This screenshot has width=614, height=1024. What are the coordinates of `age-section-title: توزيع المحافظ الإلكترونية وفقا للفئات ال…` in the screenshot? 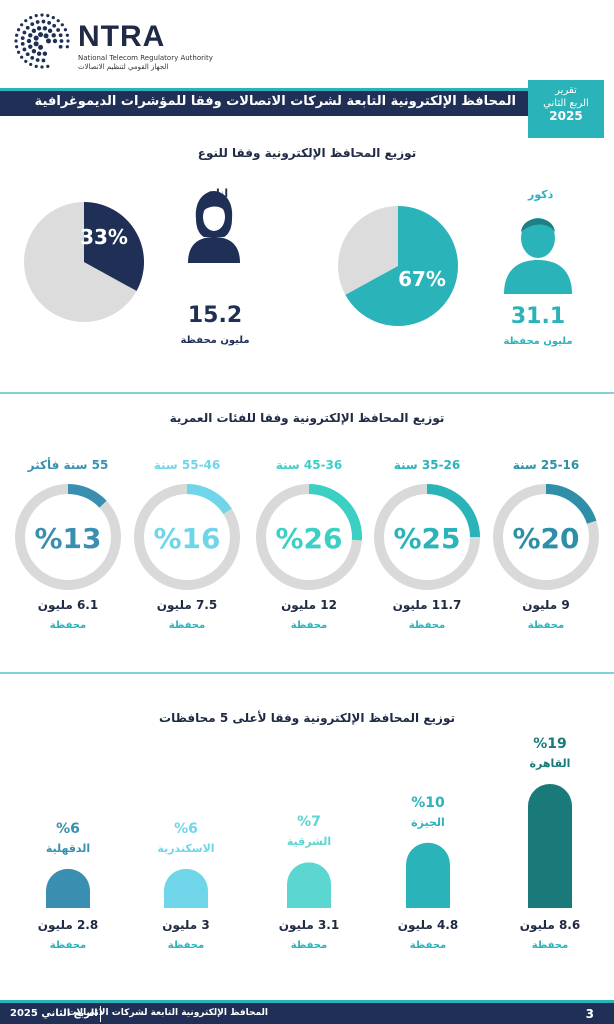 It's located at (307, 418).